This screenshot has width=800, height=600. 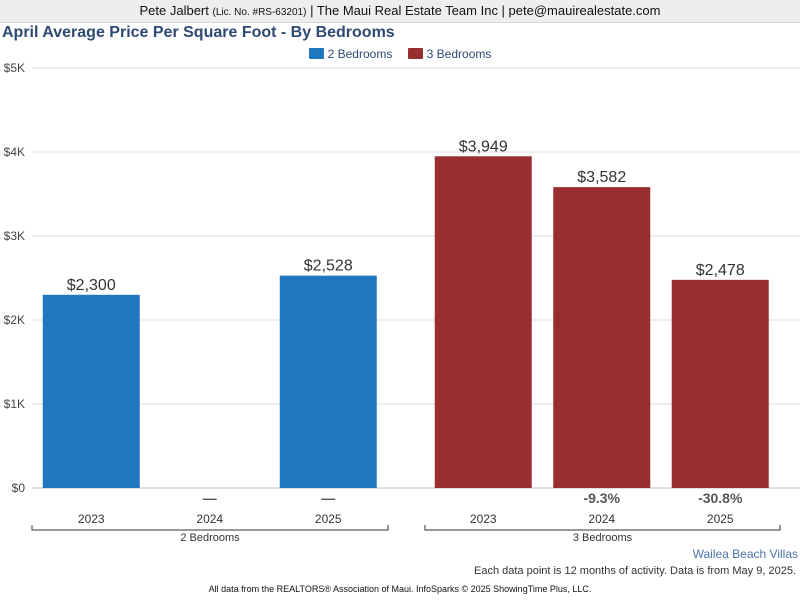 I want to click on group-label: 3 Bedrooms, so click(x=603, y=538).